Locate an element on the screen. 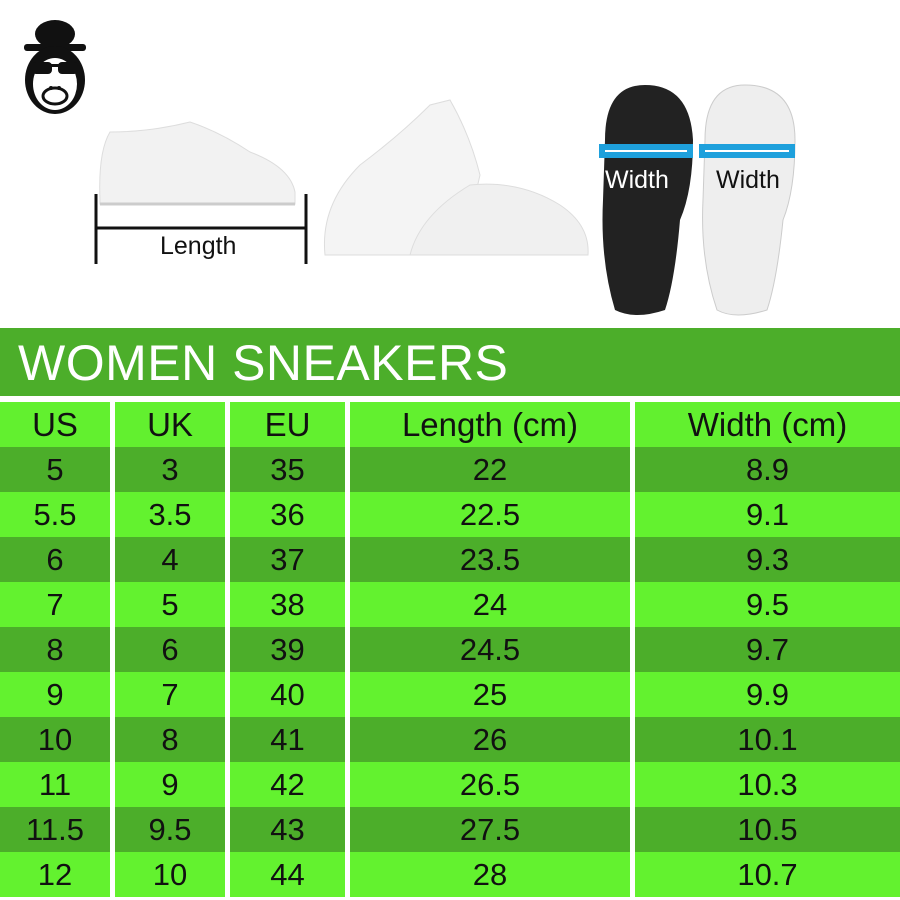  cell-width: 9.7 is located at coordinates (767, 649).